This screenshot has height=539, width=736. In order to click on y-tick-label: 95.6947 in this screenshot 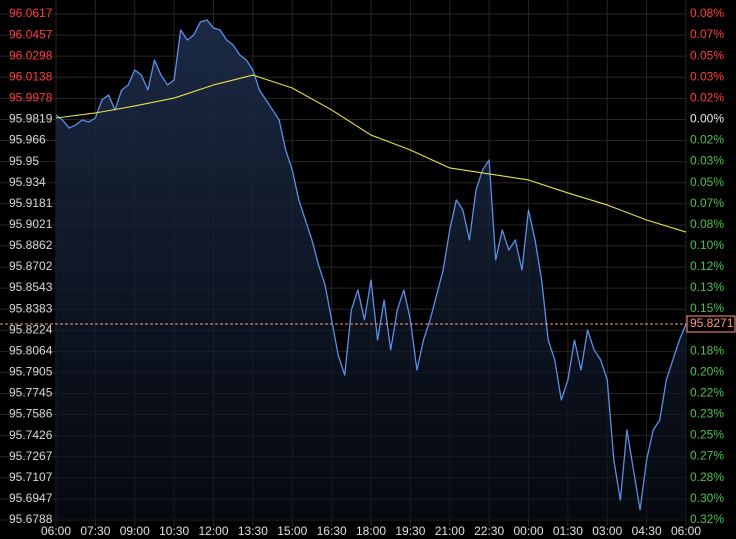, I will do `click(31, 498)`.